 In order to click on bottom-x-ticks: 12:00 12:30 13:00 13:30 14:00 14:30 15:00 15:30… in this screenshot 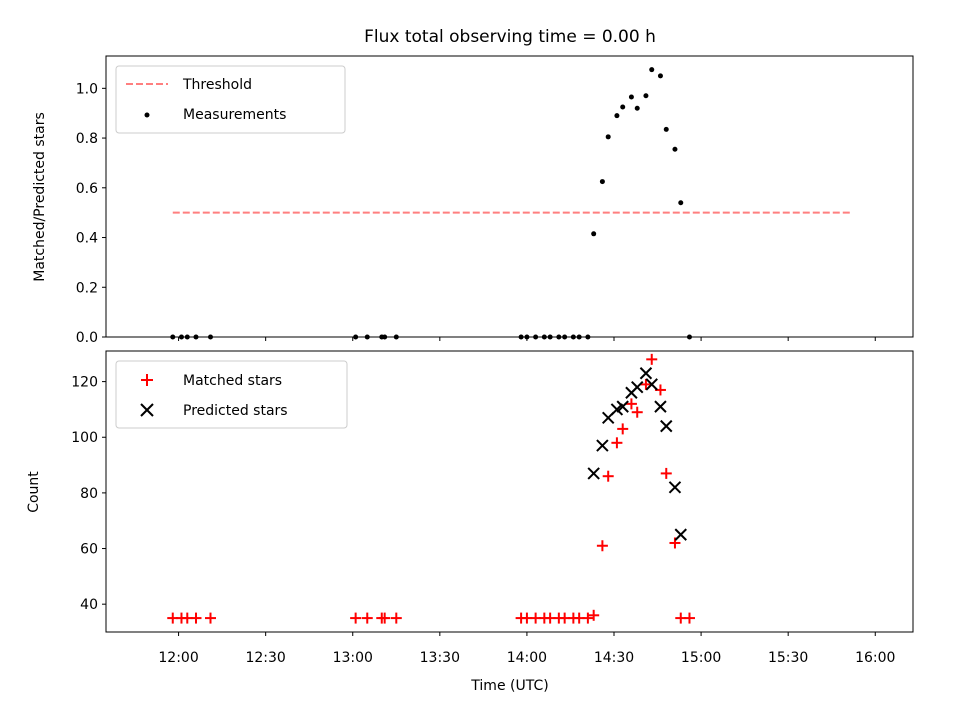, I will do `click(526, 649)`.